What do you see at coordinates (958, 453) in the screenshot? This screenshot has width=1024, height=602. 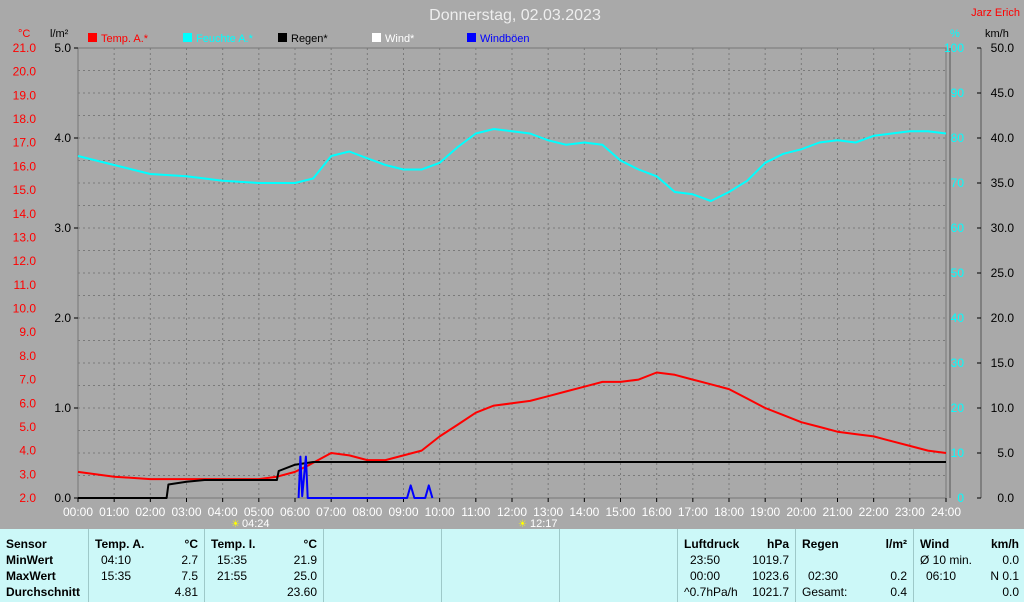 I see `humidity-tick-label: 10` at bounding box center [958, 453].